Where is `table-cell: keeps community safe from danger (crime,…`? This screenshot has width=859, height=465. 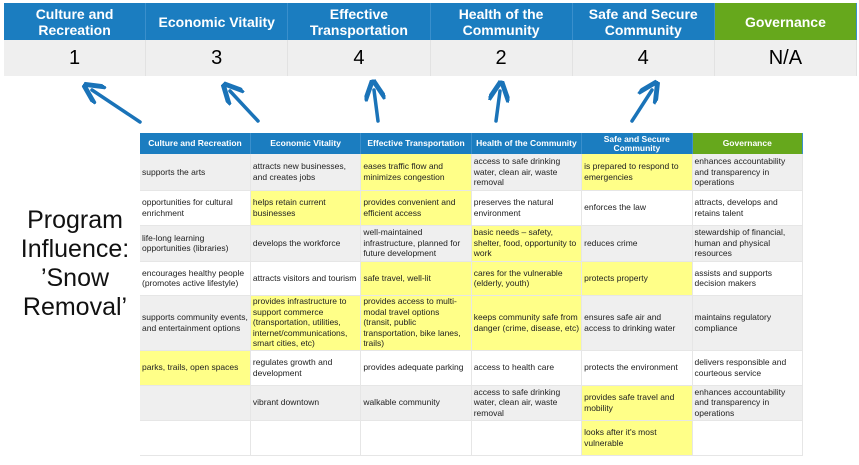 table-cell: keeps community safe from danger (crime,… is located at coordinates (527, 323).